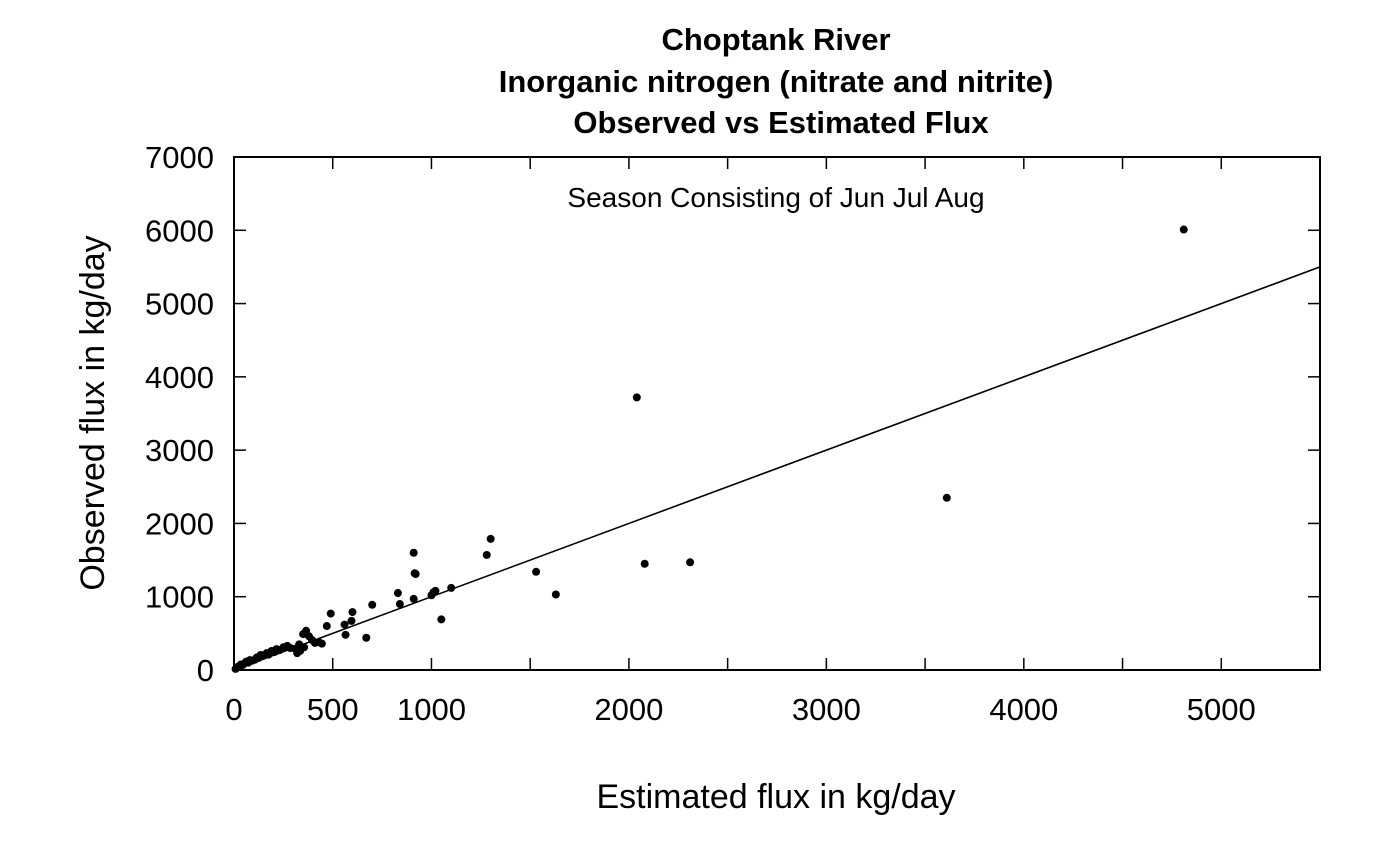 The width and height of the screenshot is (1400, 866). I want to click on x-tick-label: 500, so click(333, 709).